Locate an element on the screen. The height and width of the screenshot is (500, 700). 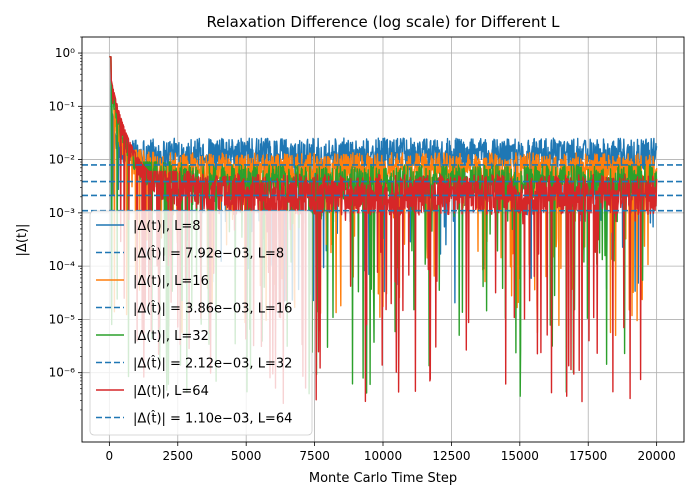
legend-label: |Δ(t̂)| = 1.10e−03, L=64 is located at coordinates (212, 418).